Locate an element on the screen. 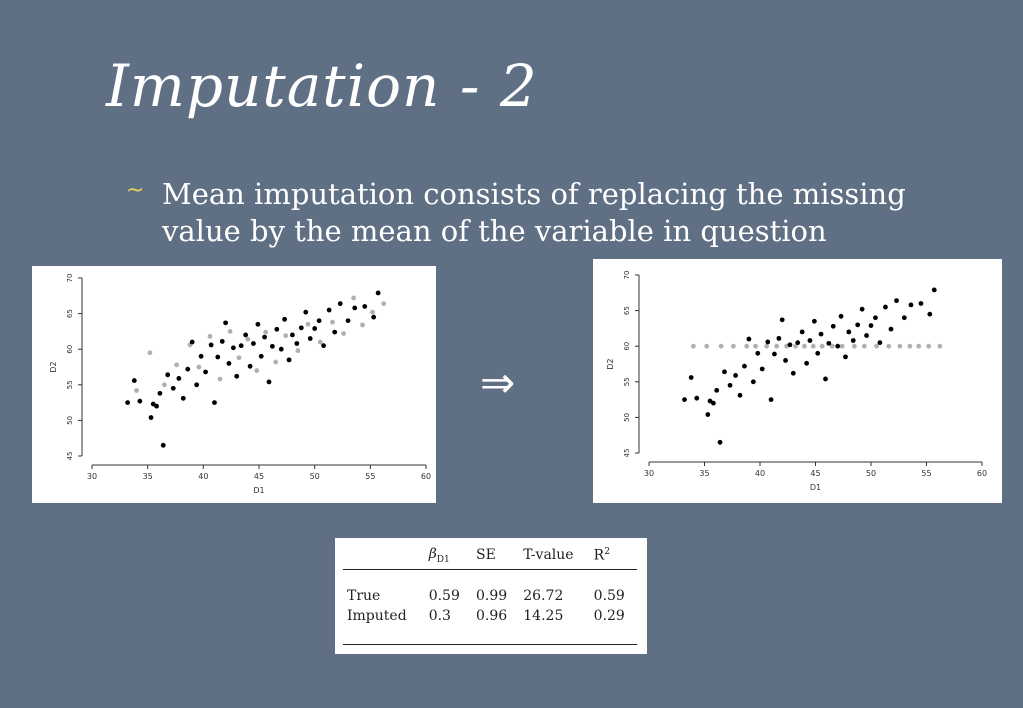 The height and width of the screenshot is (708, 1023). x-tick-label: 35 is located at coordinates (148, 476).